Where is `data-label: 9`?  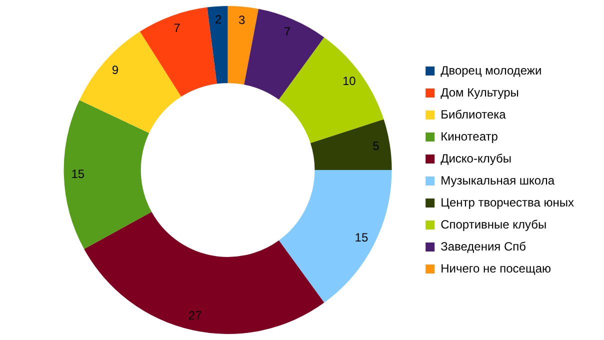 data-label: 9 is located at coordinates (115, 70).